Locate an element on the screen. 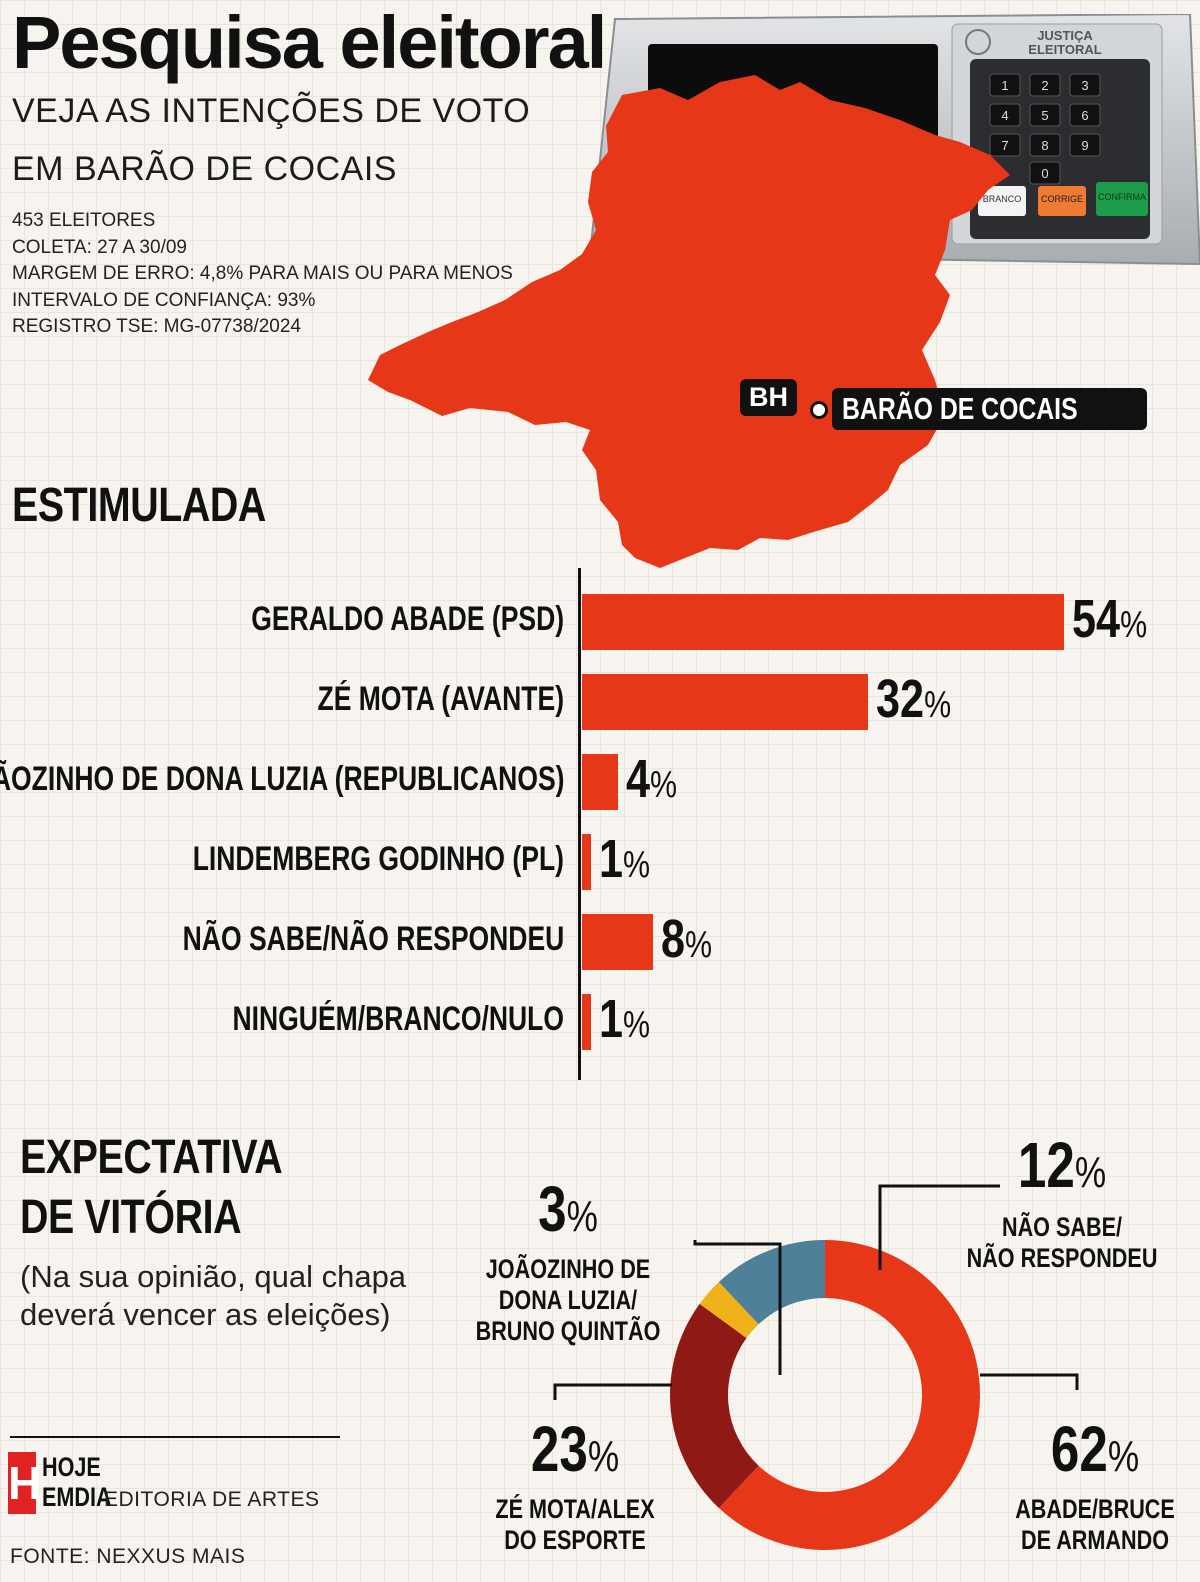 This screenshot has height=1582, width=1200. donut-category-label: ABADE/BRUCE DE ARMANDO is located at coordinates (1087, 1525).